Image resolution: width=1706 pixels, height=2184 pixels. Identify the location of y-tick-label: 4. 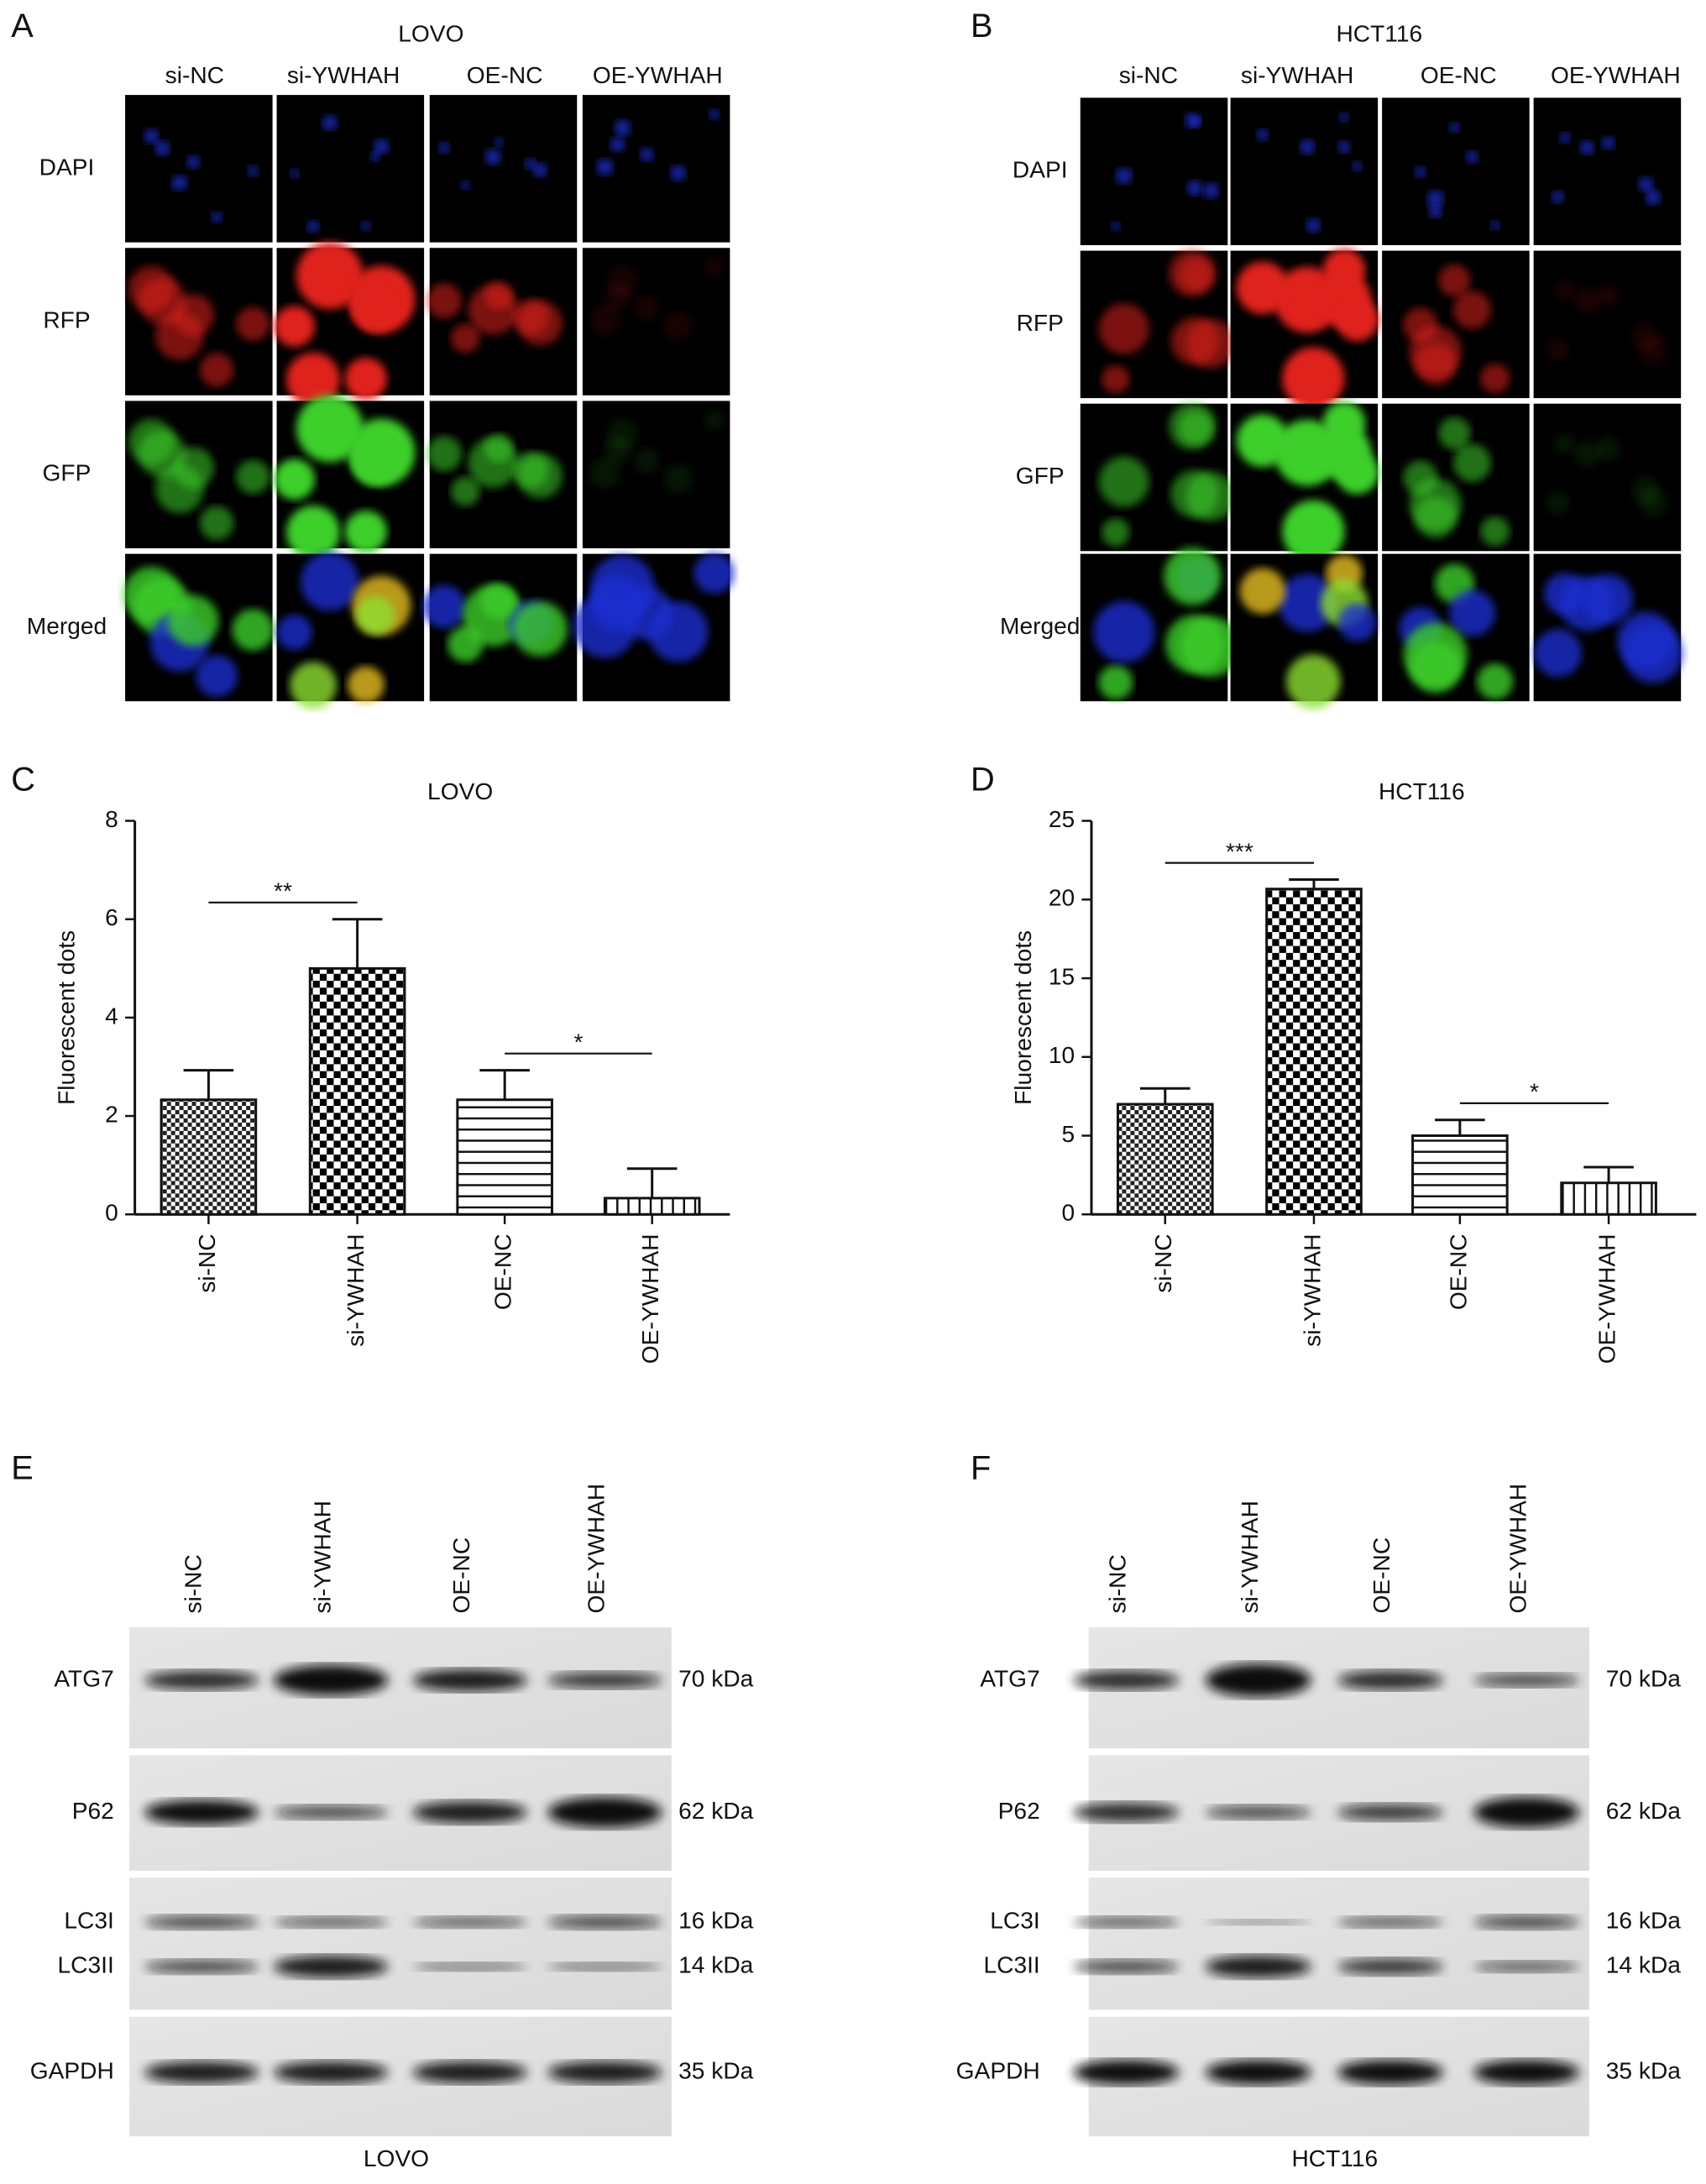
(111, 1016).